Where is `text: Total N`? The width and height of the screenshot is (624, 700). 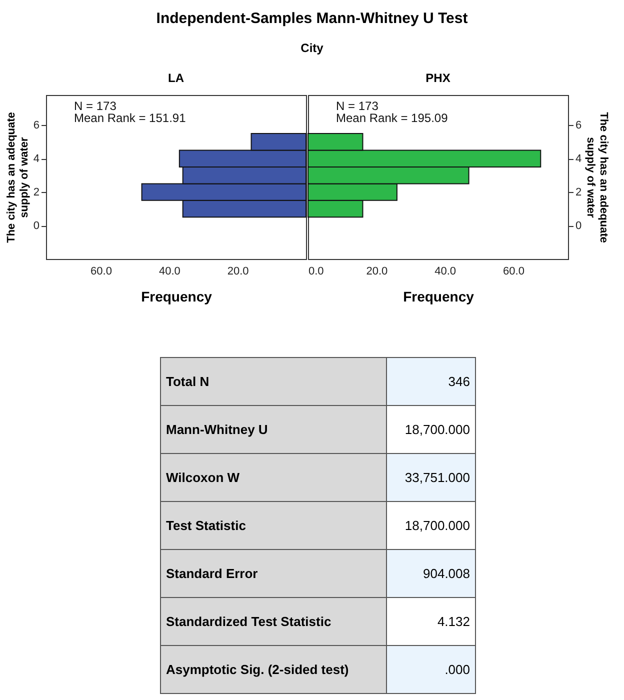
text: Total N is located at coordinates (273, 382).